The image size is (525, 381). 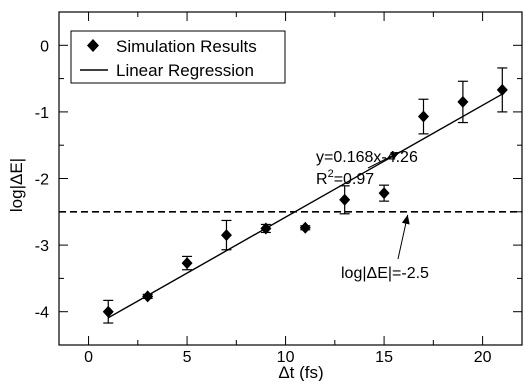 I want to click on y-tick-label: -4, so click(x=42, y=313).